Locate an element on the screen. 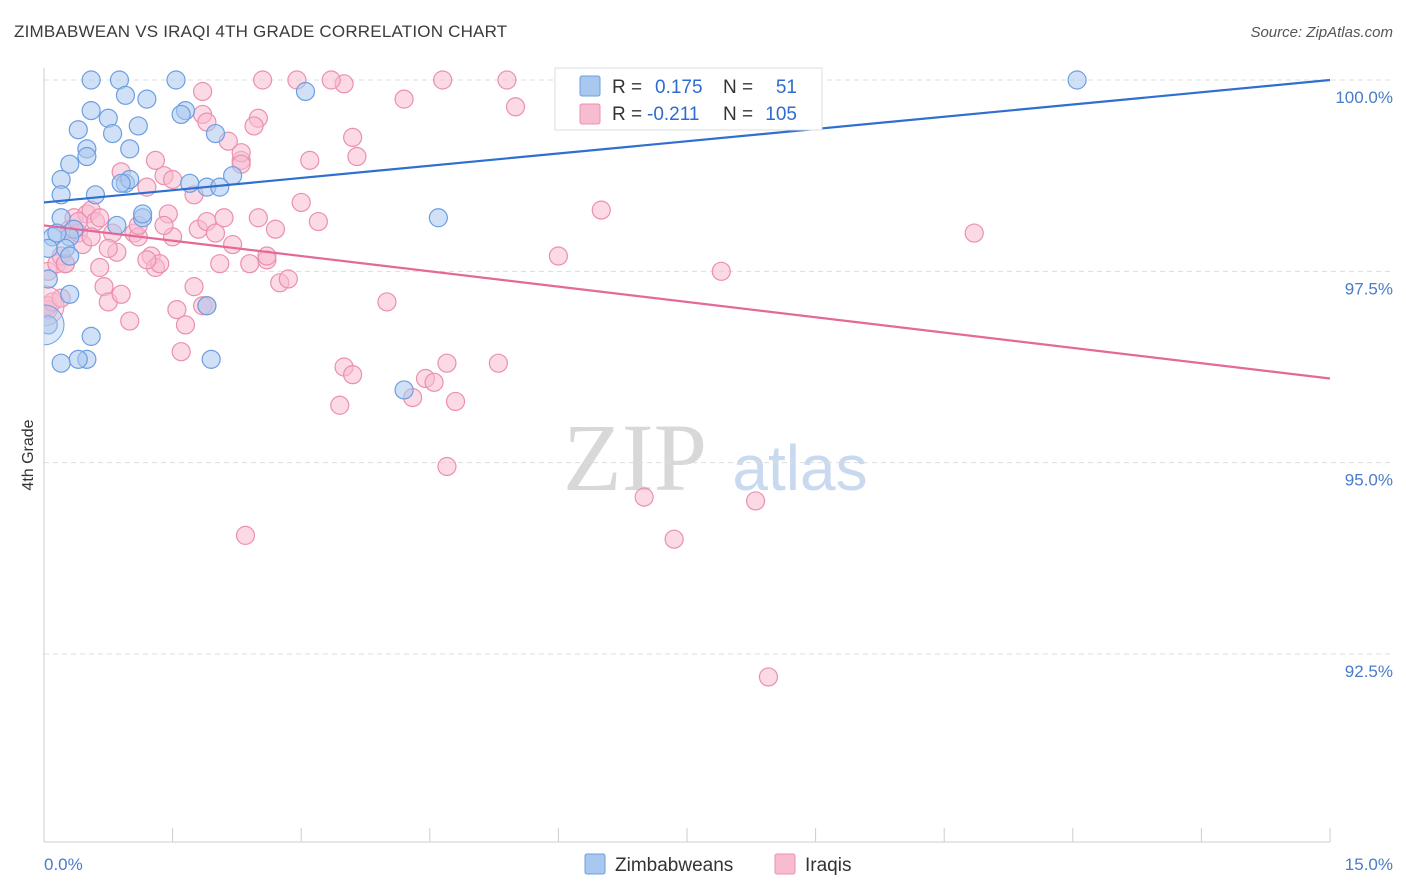  legend-swatch-iraqis is located at coordinates (590, 114).